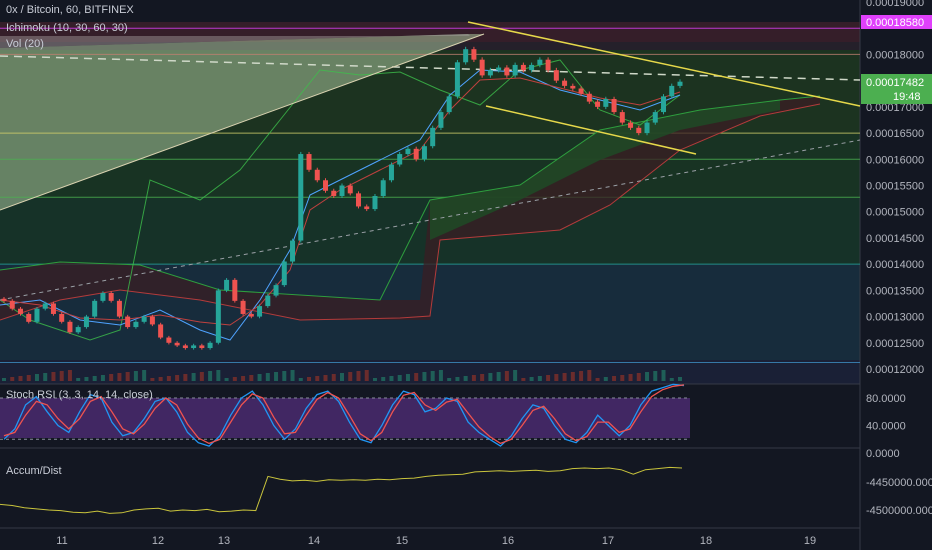 The height and width of the screenshot is (550, 932). What do you see at coordinates (342, 375) in the screenshot?
I see `volume-bars` at bounding box center [342, 375].